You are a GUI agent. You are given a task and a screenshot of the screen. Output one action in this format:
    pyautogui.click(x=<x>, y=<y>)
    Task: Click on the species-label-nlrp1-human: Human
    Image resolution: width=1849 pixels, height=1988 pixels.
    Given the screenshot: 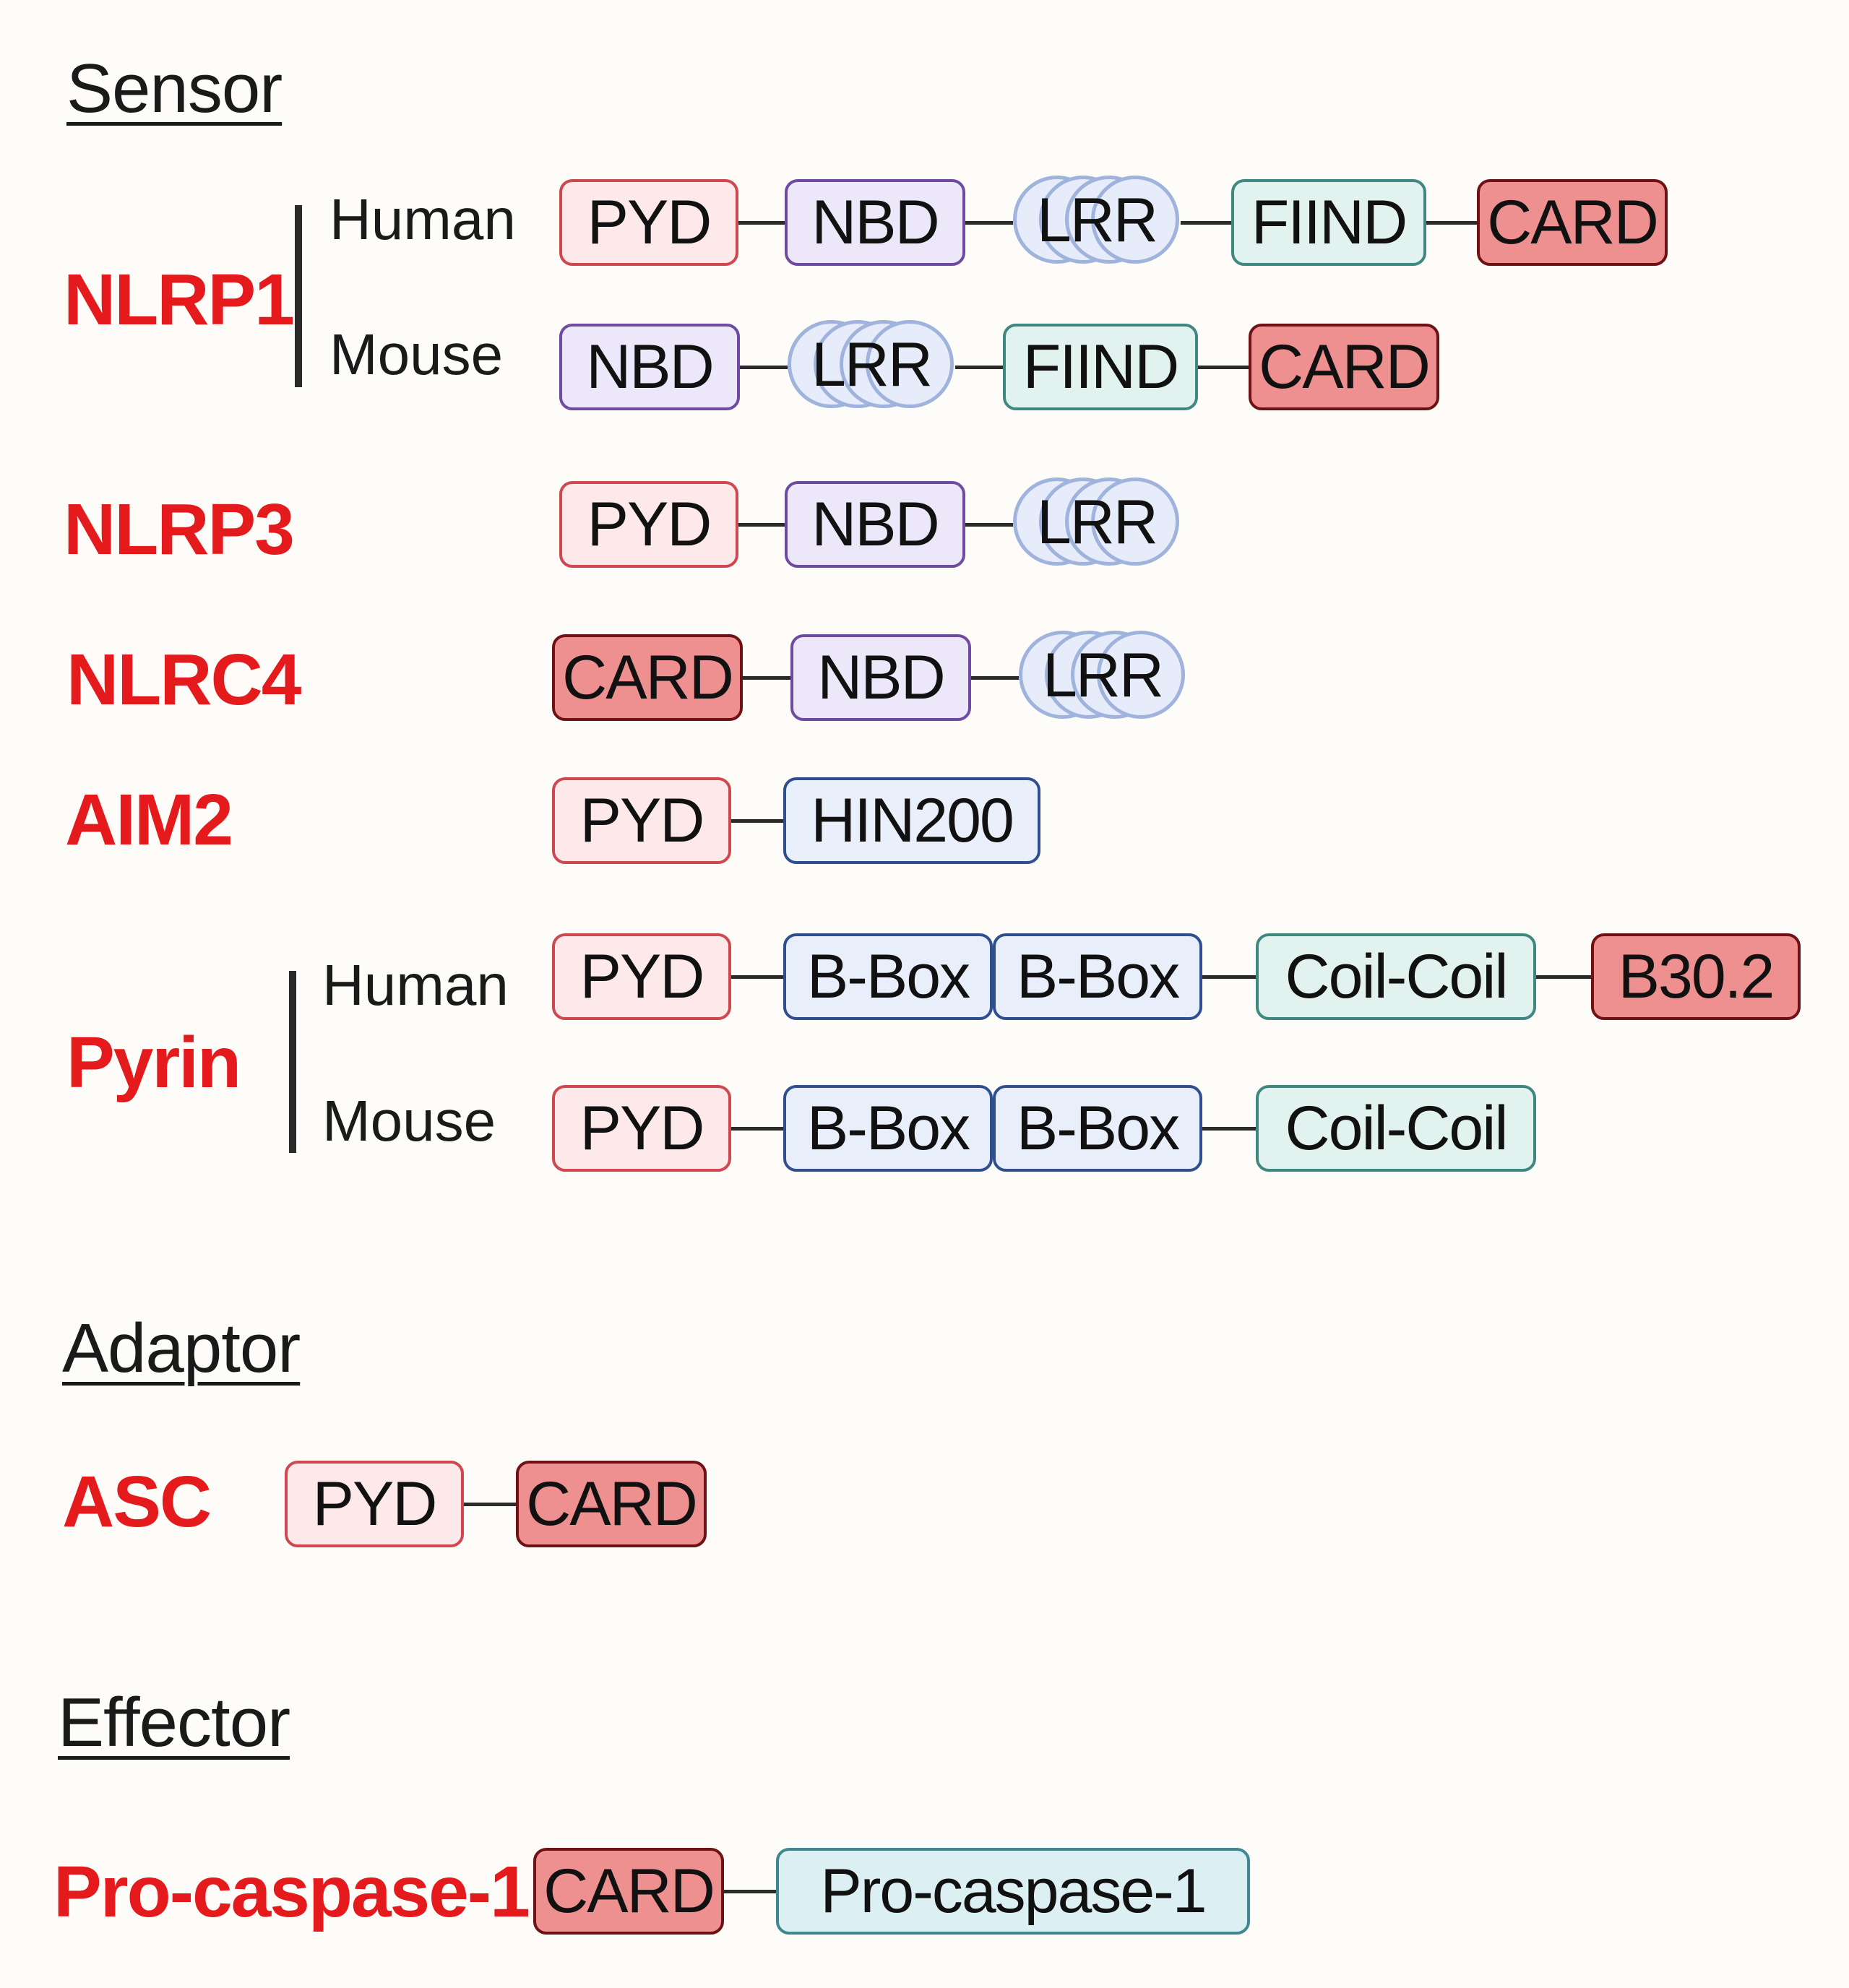 What is the action you would take?
    pyautogui.click(x=422, y=219)
    